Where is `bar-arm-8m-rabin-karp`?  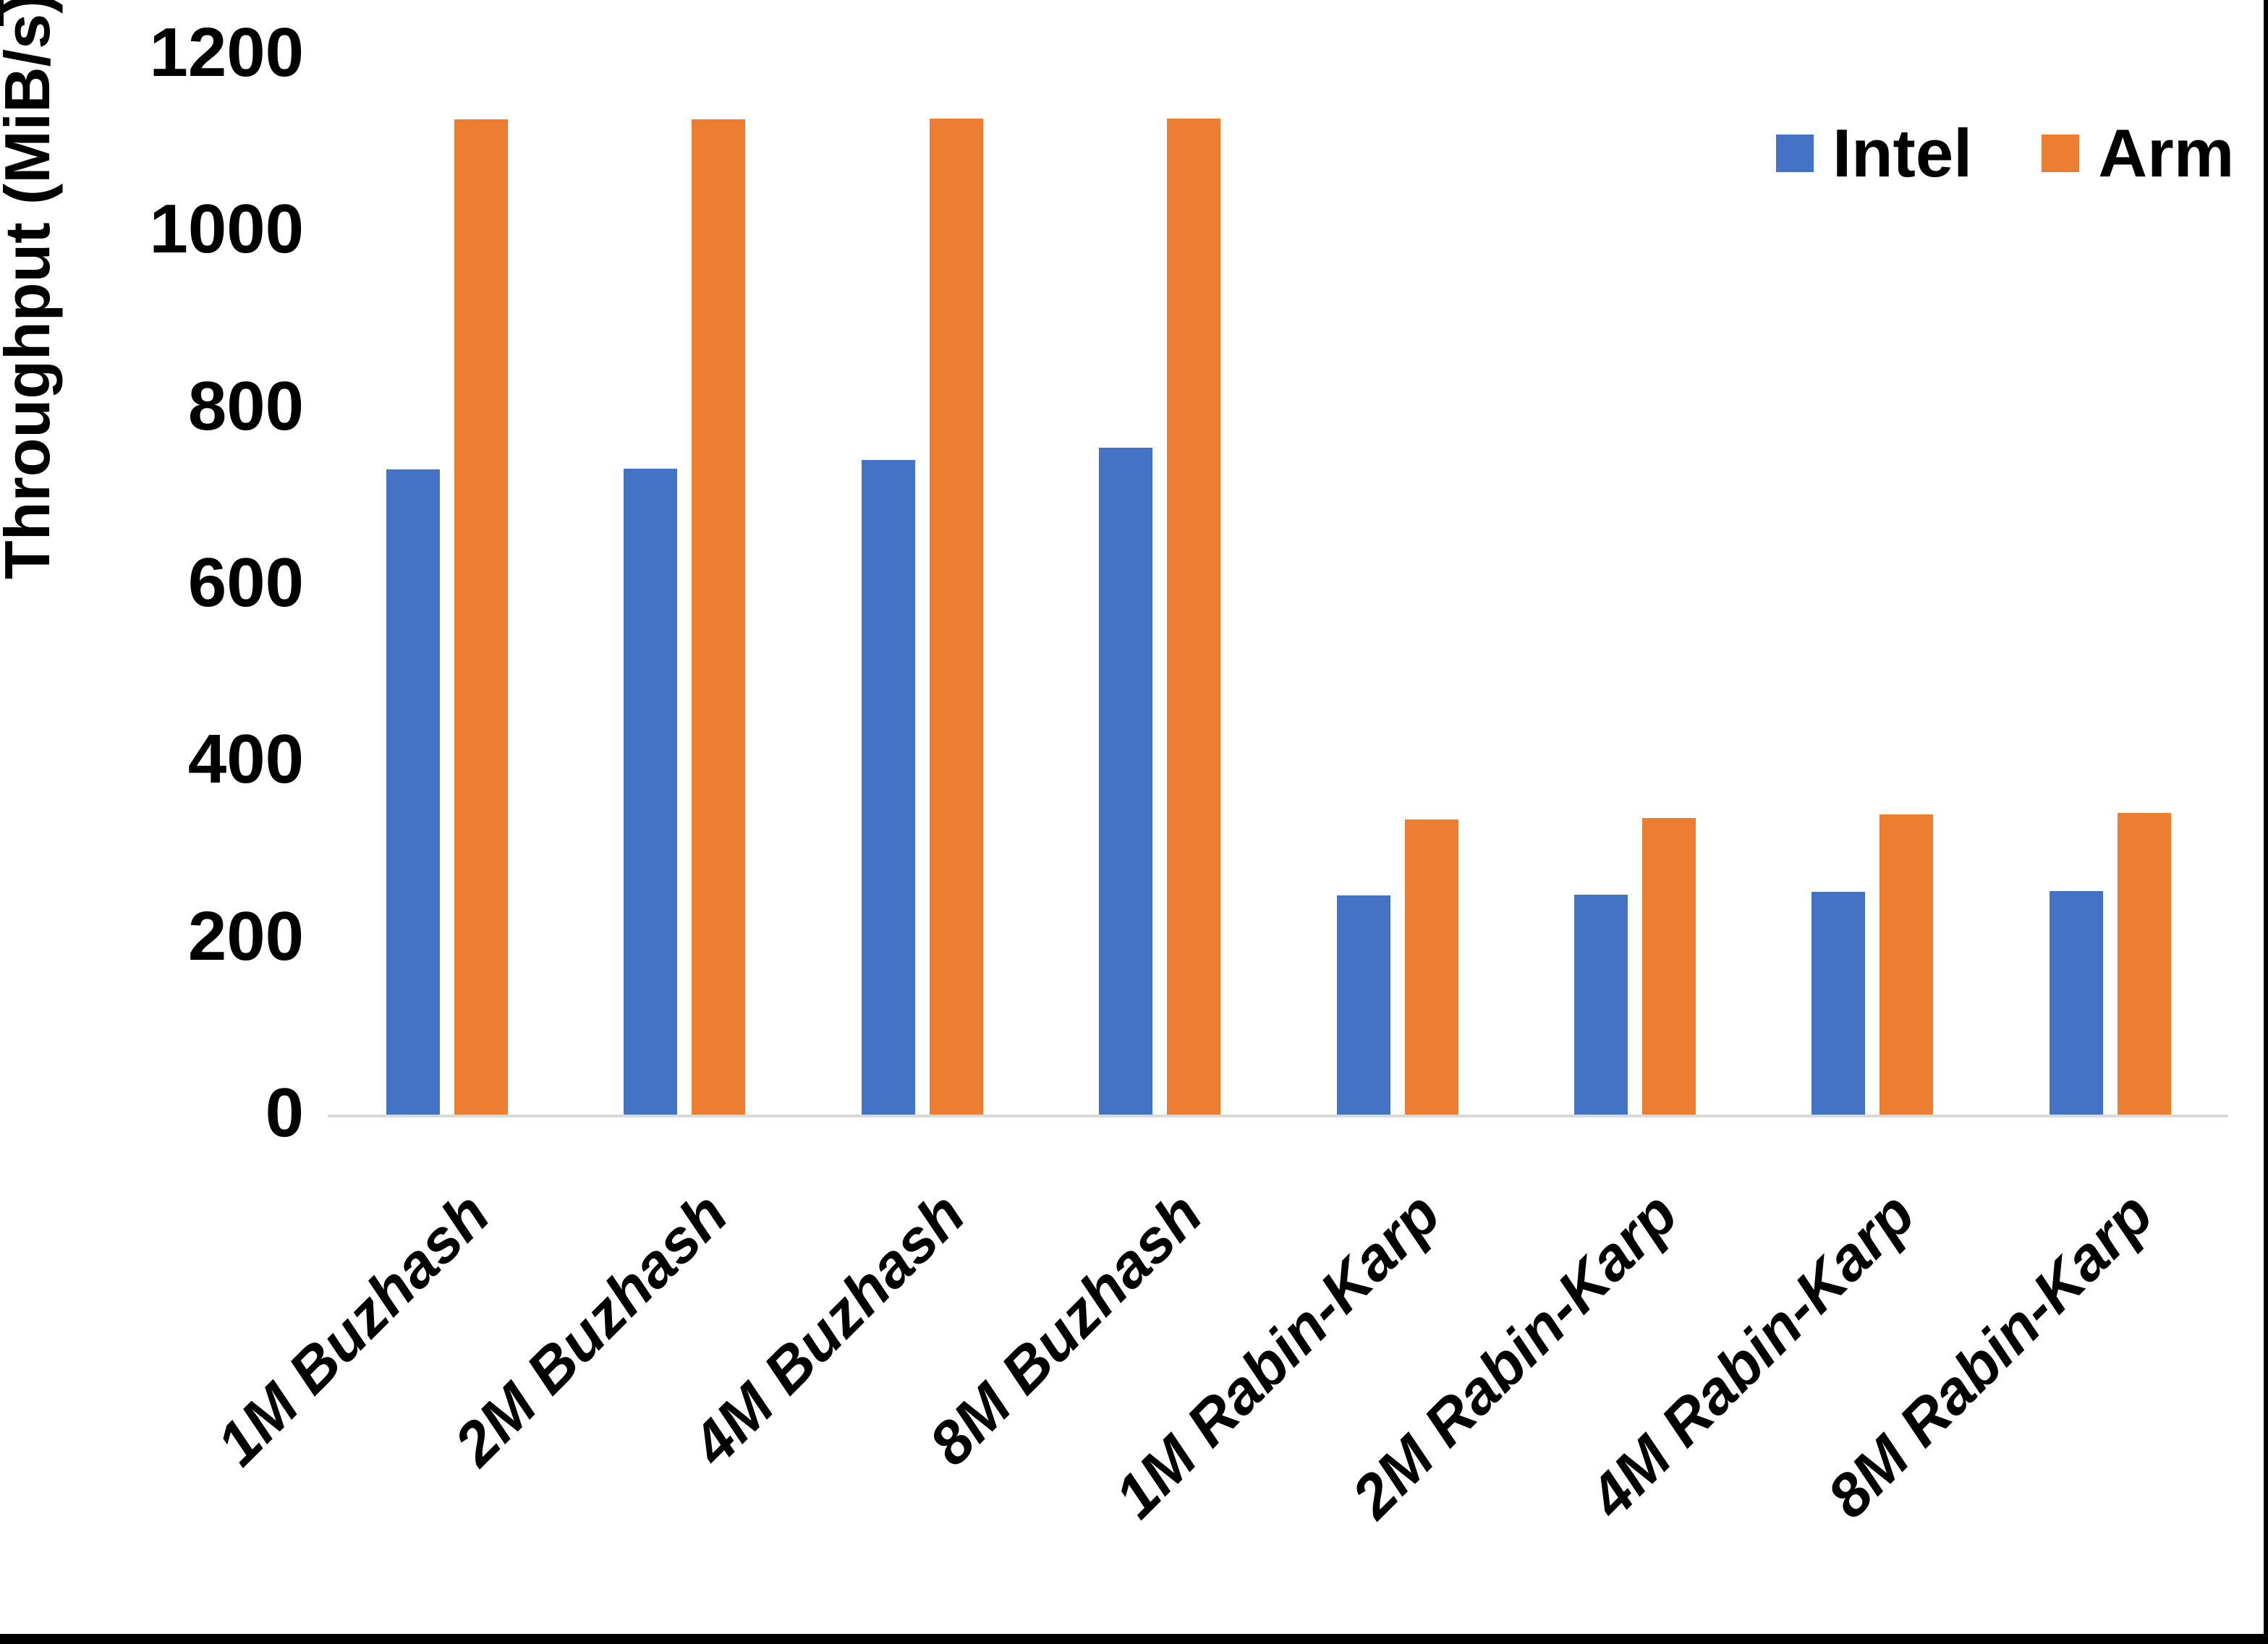 bar-arm-8m-rabin-karp is located at coordinates (2144, 964).